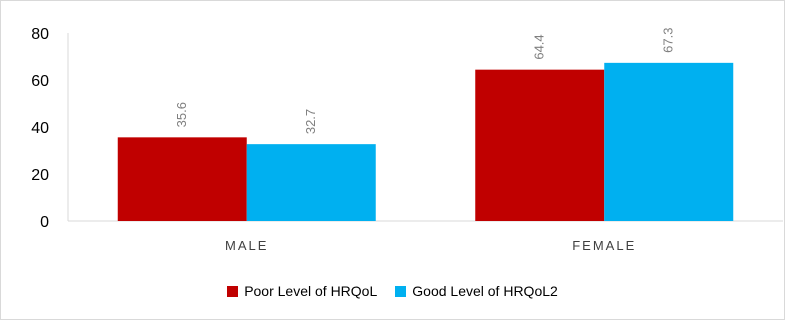 The height and width of the screenshot is (320, 785). I want to click on legend: Poor Level of HRQoL Good Level of HRQoL2, so click(392, 291).